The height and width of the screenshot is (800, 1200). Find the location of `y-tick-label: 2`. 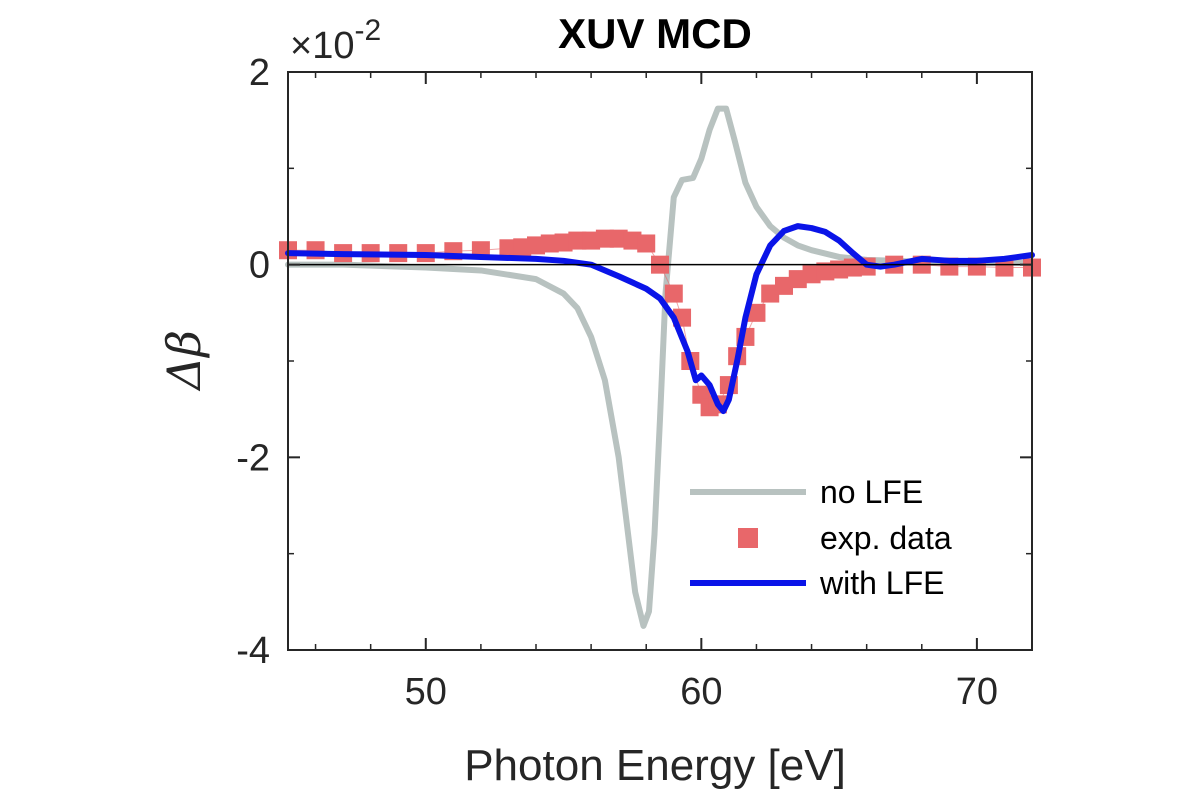

y-tick-label: 2 is located at coordinates (259, 73).